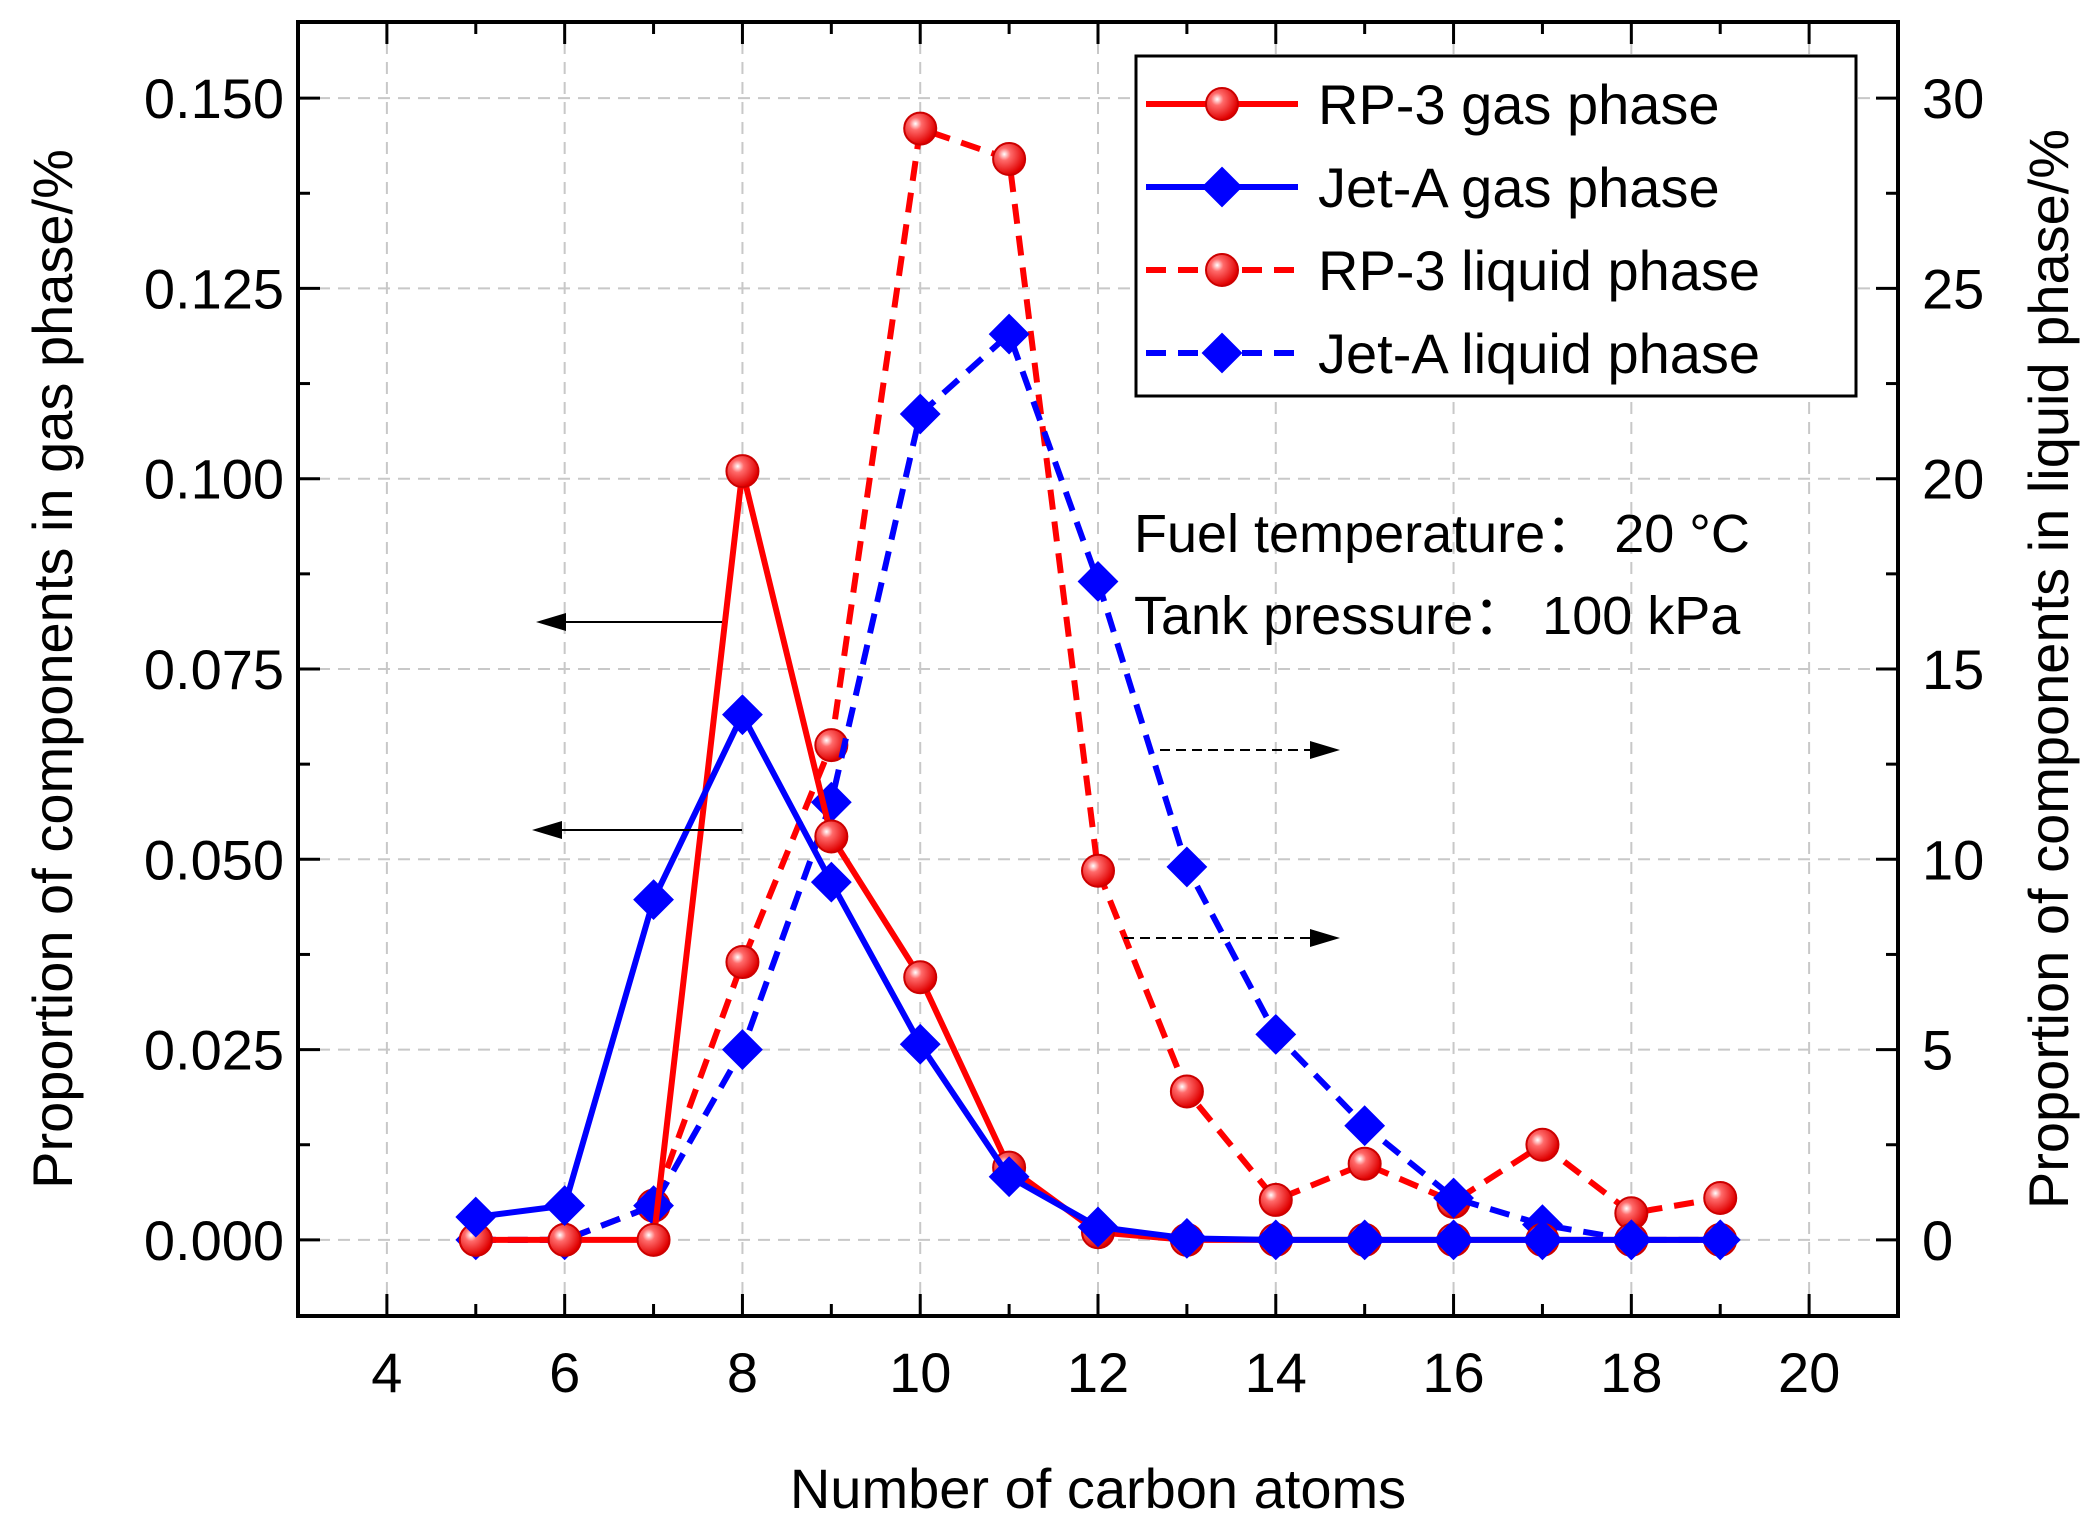 The height and width of the screenshot is (1532, 2096). What do you see at coordinates (1442, 534) in the screenshot?
I see `fuel-temperature-note: Fuel temperature： 20 °C` at bounding box center [1442, 534].